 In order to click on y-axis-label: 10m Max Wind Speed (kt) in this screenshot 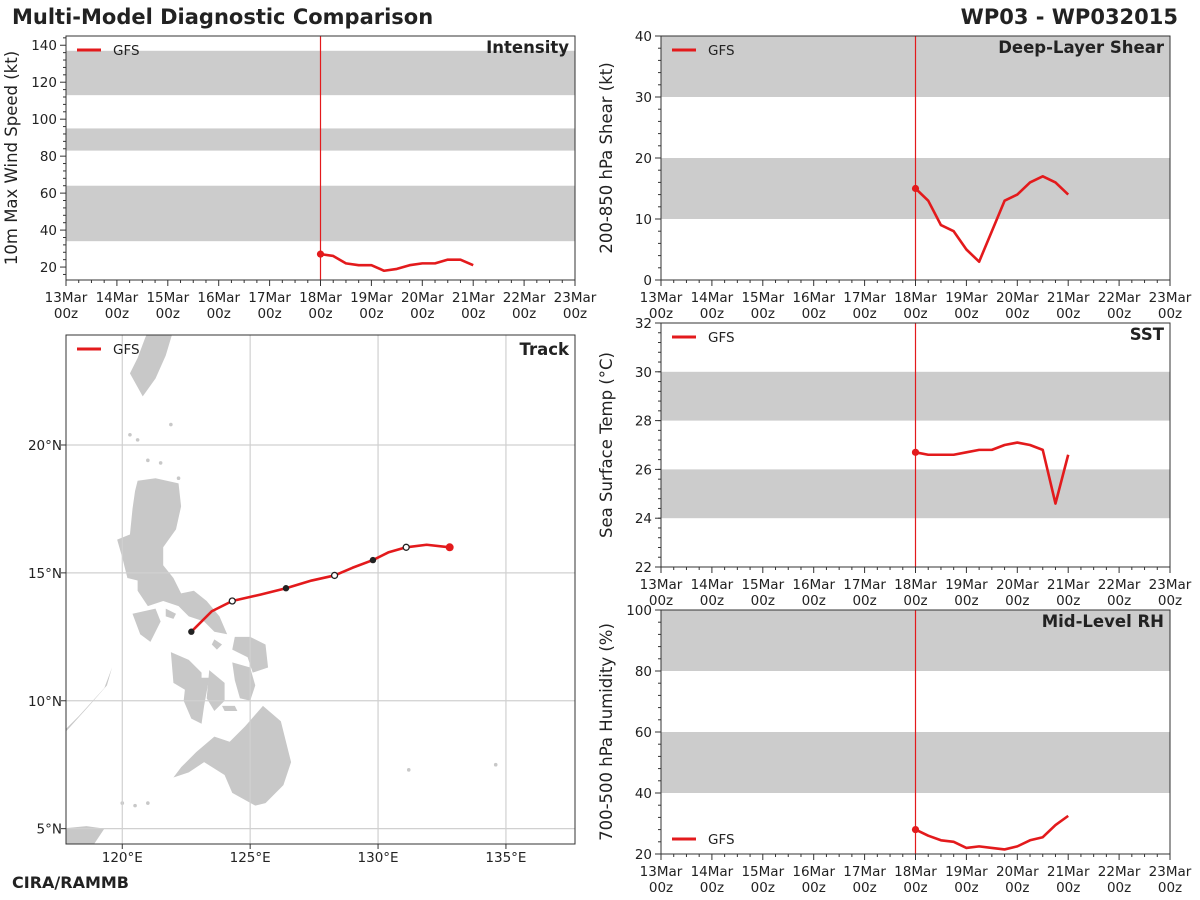, I will do `click(11, 158)`.